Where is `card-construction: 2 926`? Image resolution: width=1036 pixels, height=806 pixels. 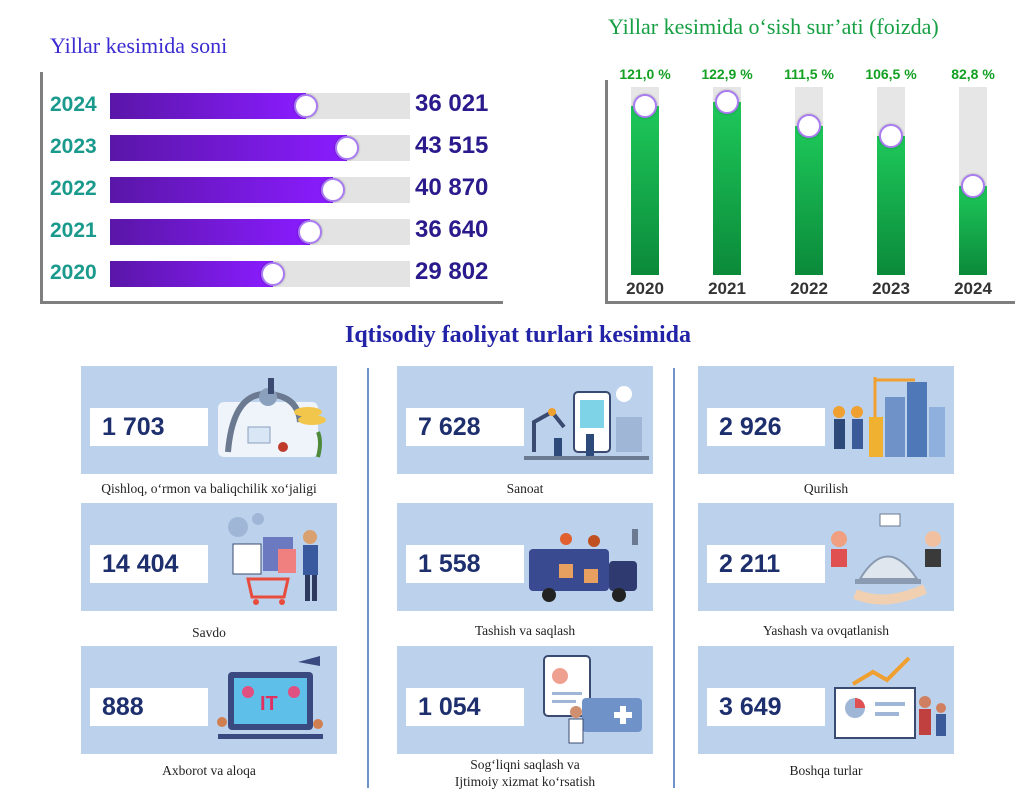 card-construction: 2 926 is located at coordinates (826, 420).